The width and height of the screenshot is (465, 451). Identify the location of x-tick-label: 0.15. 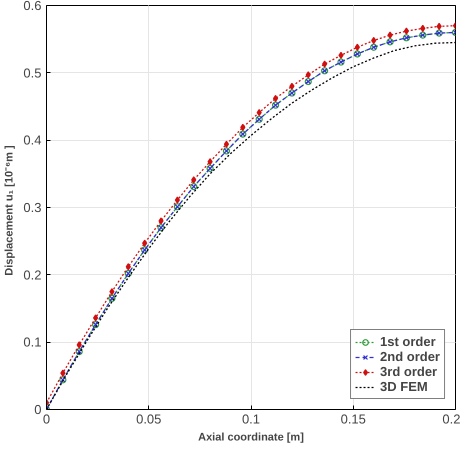
(353, 419).